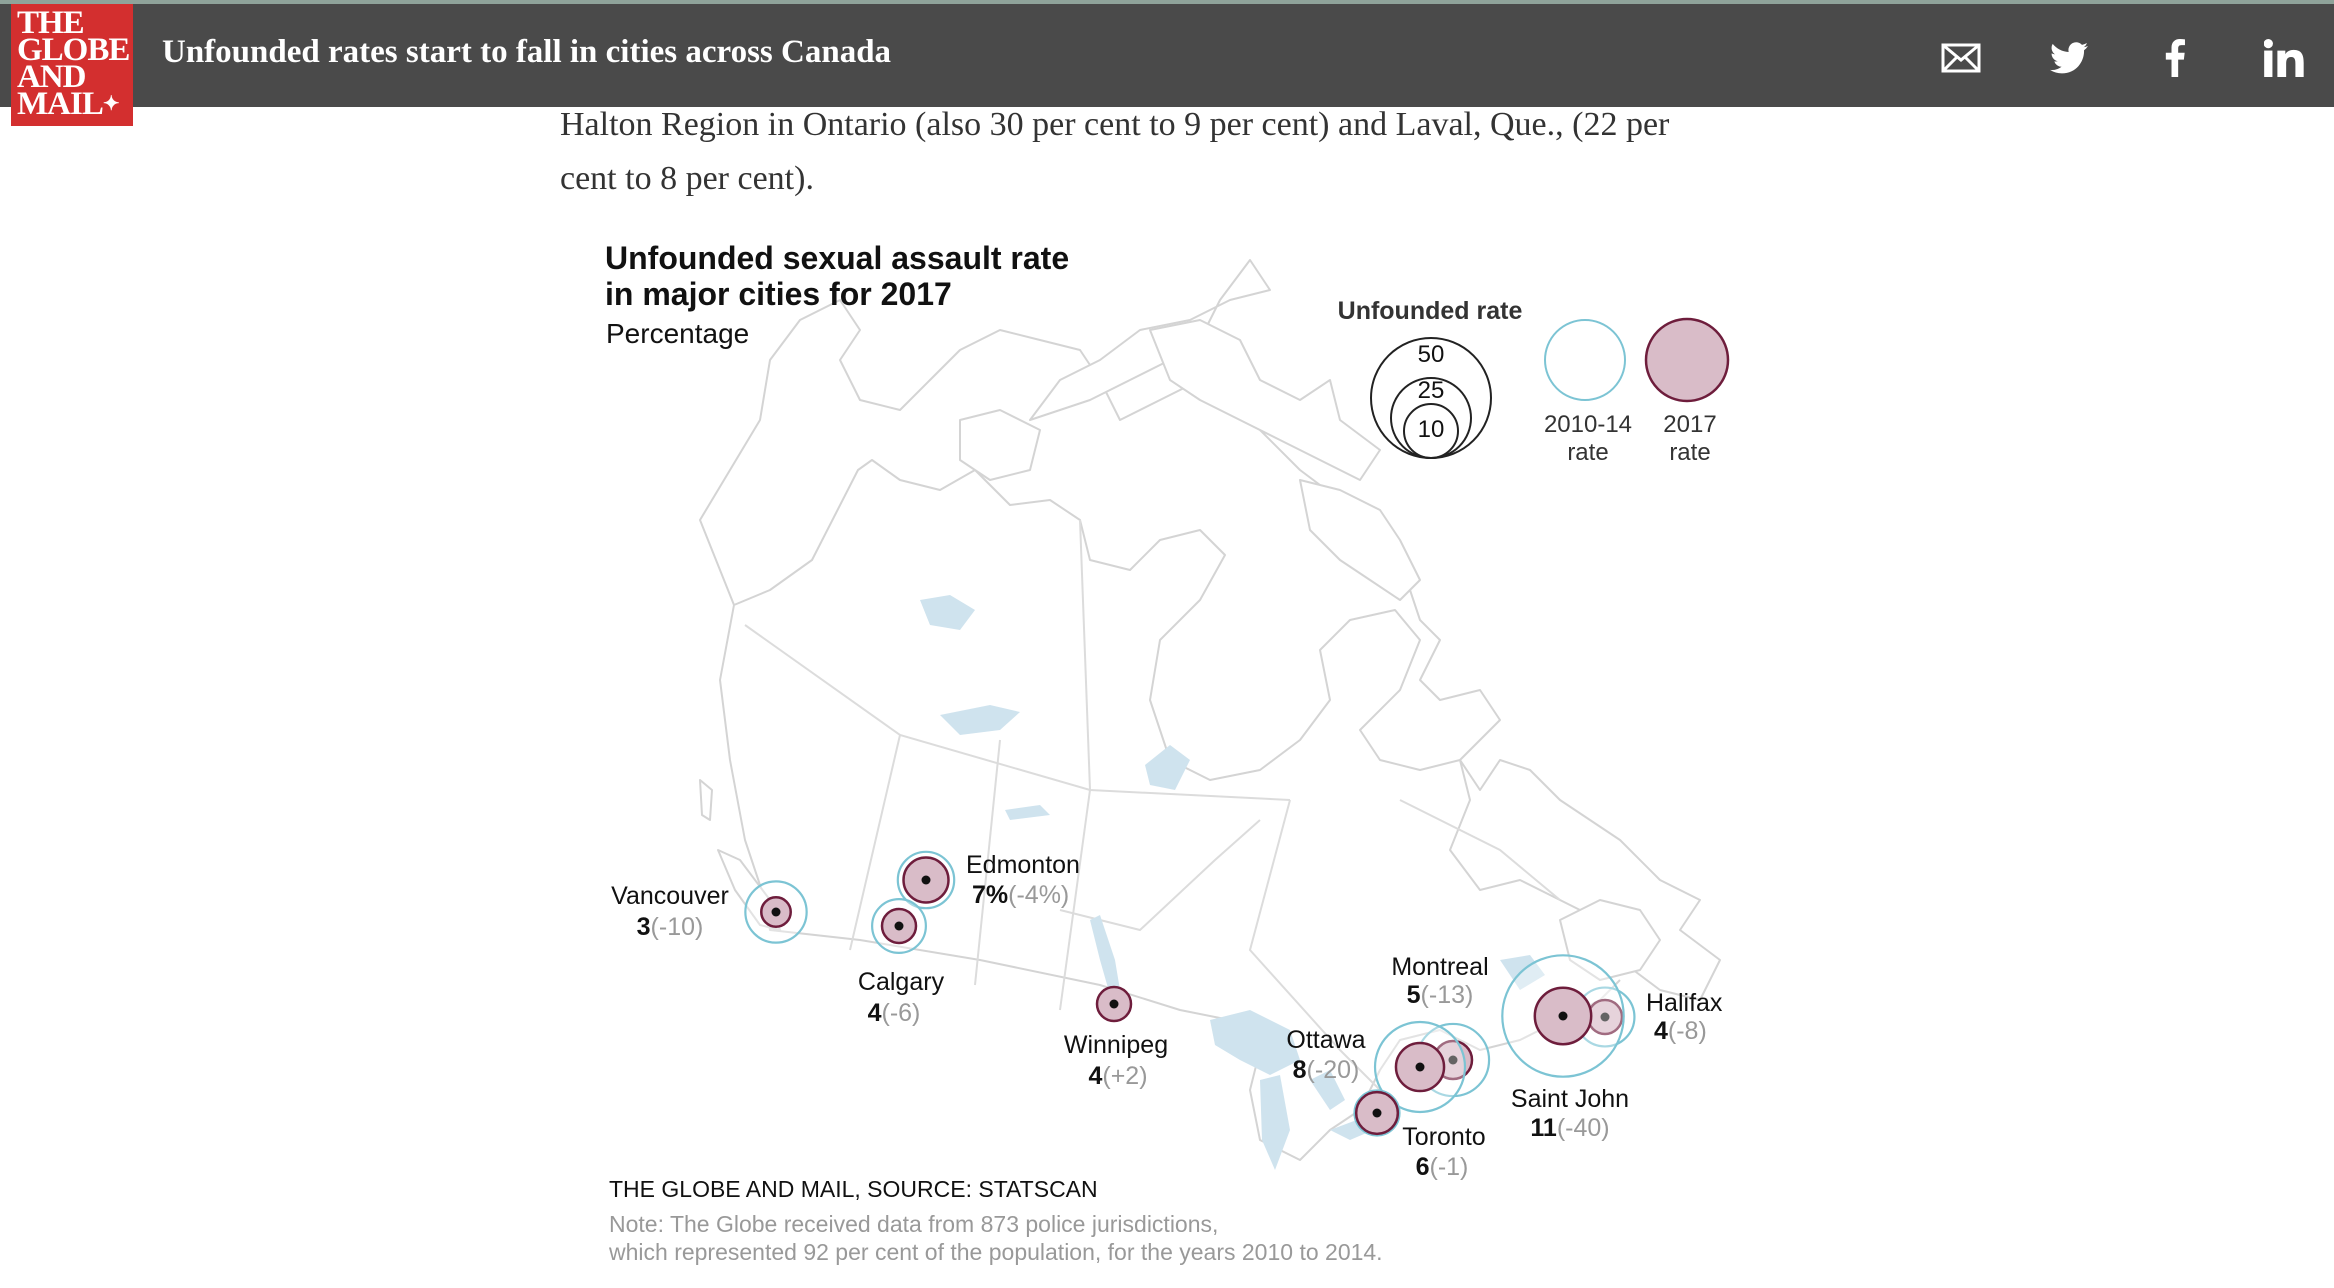  I want to click on city-value: 4(-6), so click(894, 1013).